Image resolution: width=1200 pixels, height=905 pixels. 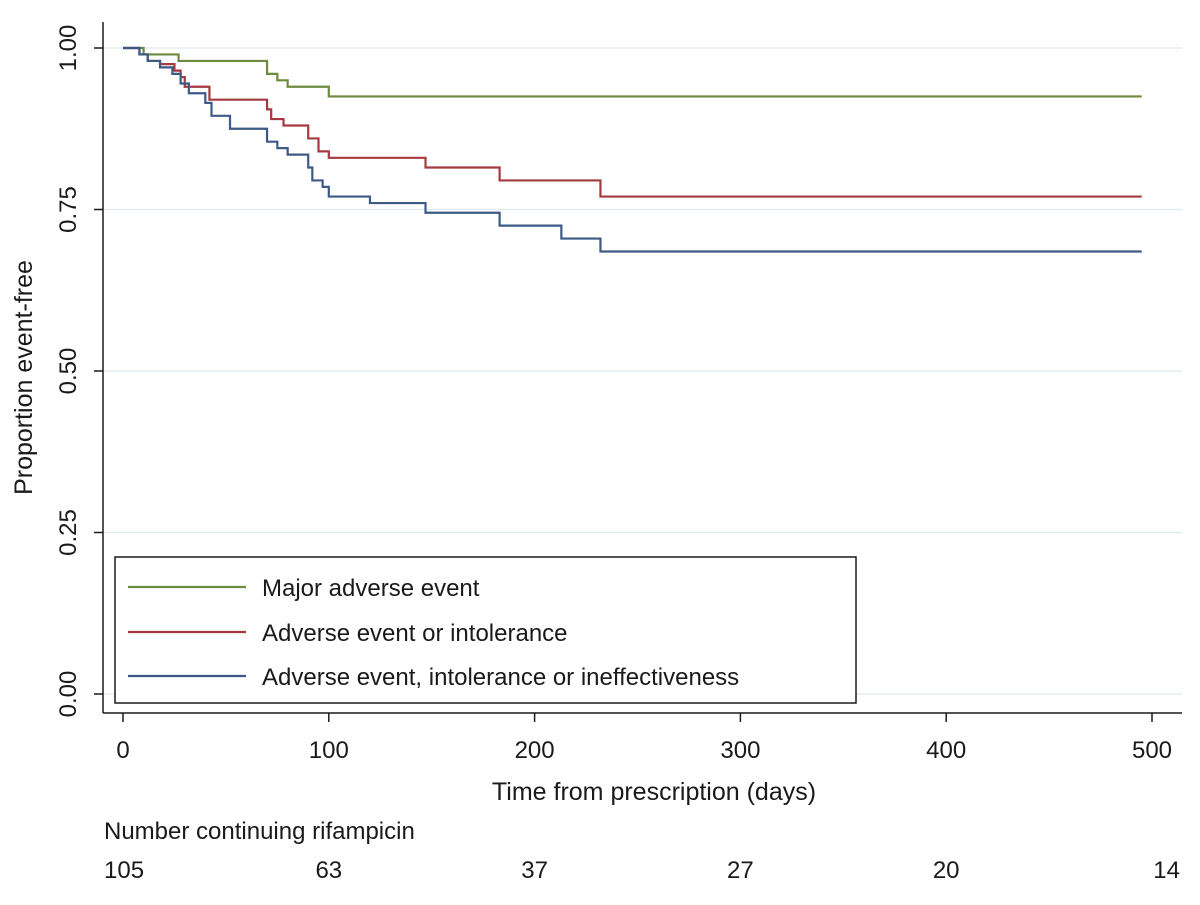 What do you see at coordinates (654, 792) in the screenshot?
I see `x-axis-title: Time from prescription (days)` at bounding box center [654, 792].